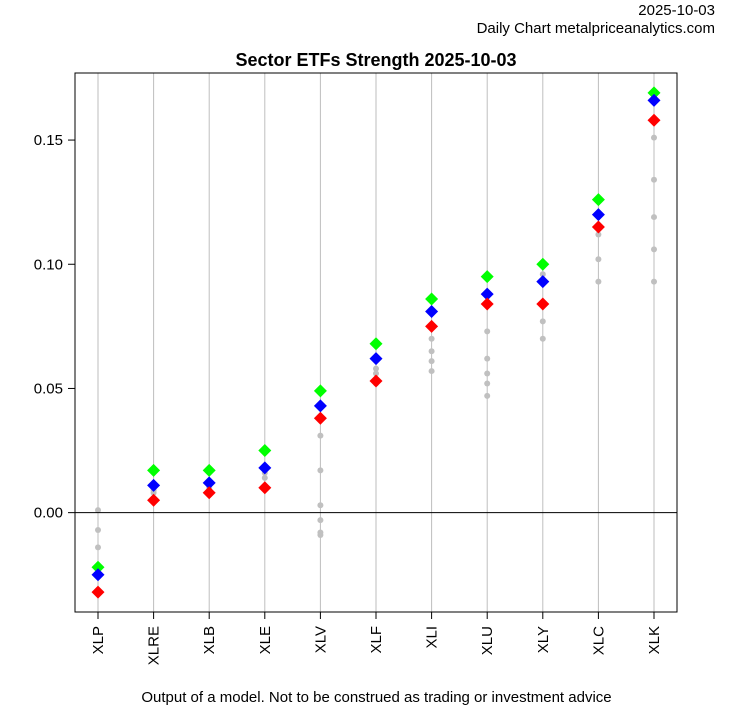 Image resolution: width=753 pixels, height=708 pixels. What do you see at coordinates (209, 483) in the screenshot?
I see `blue-point-xlb` at bounding box center [209, 483].